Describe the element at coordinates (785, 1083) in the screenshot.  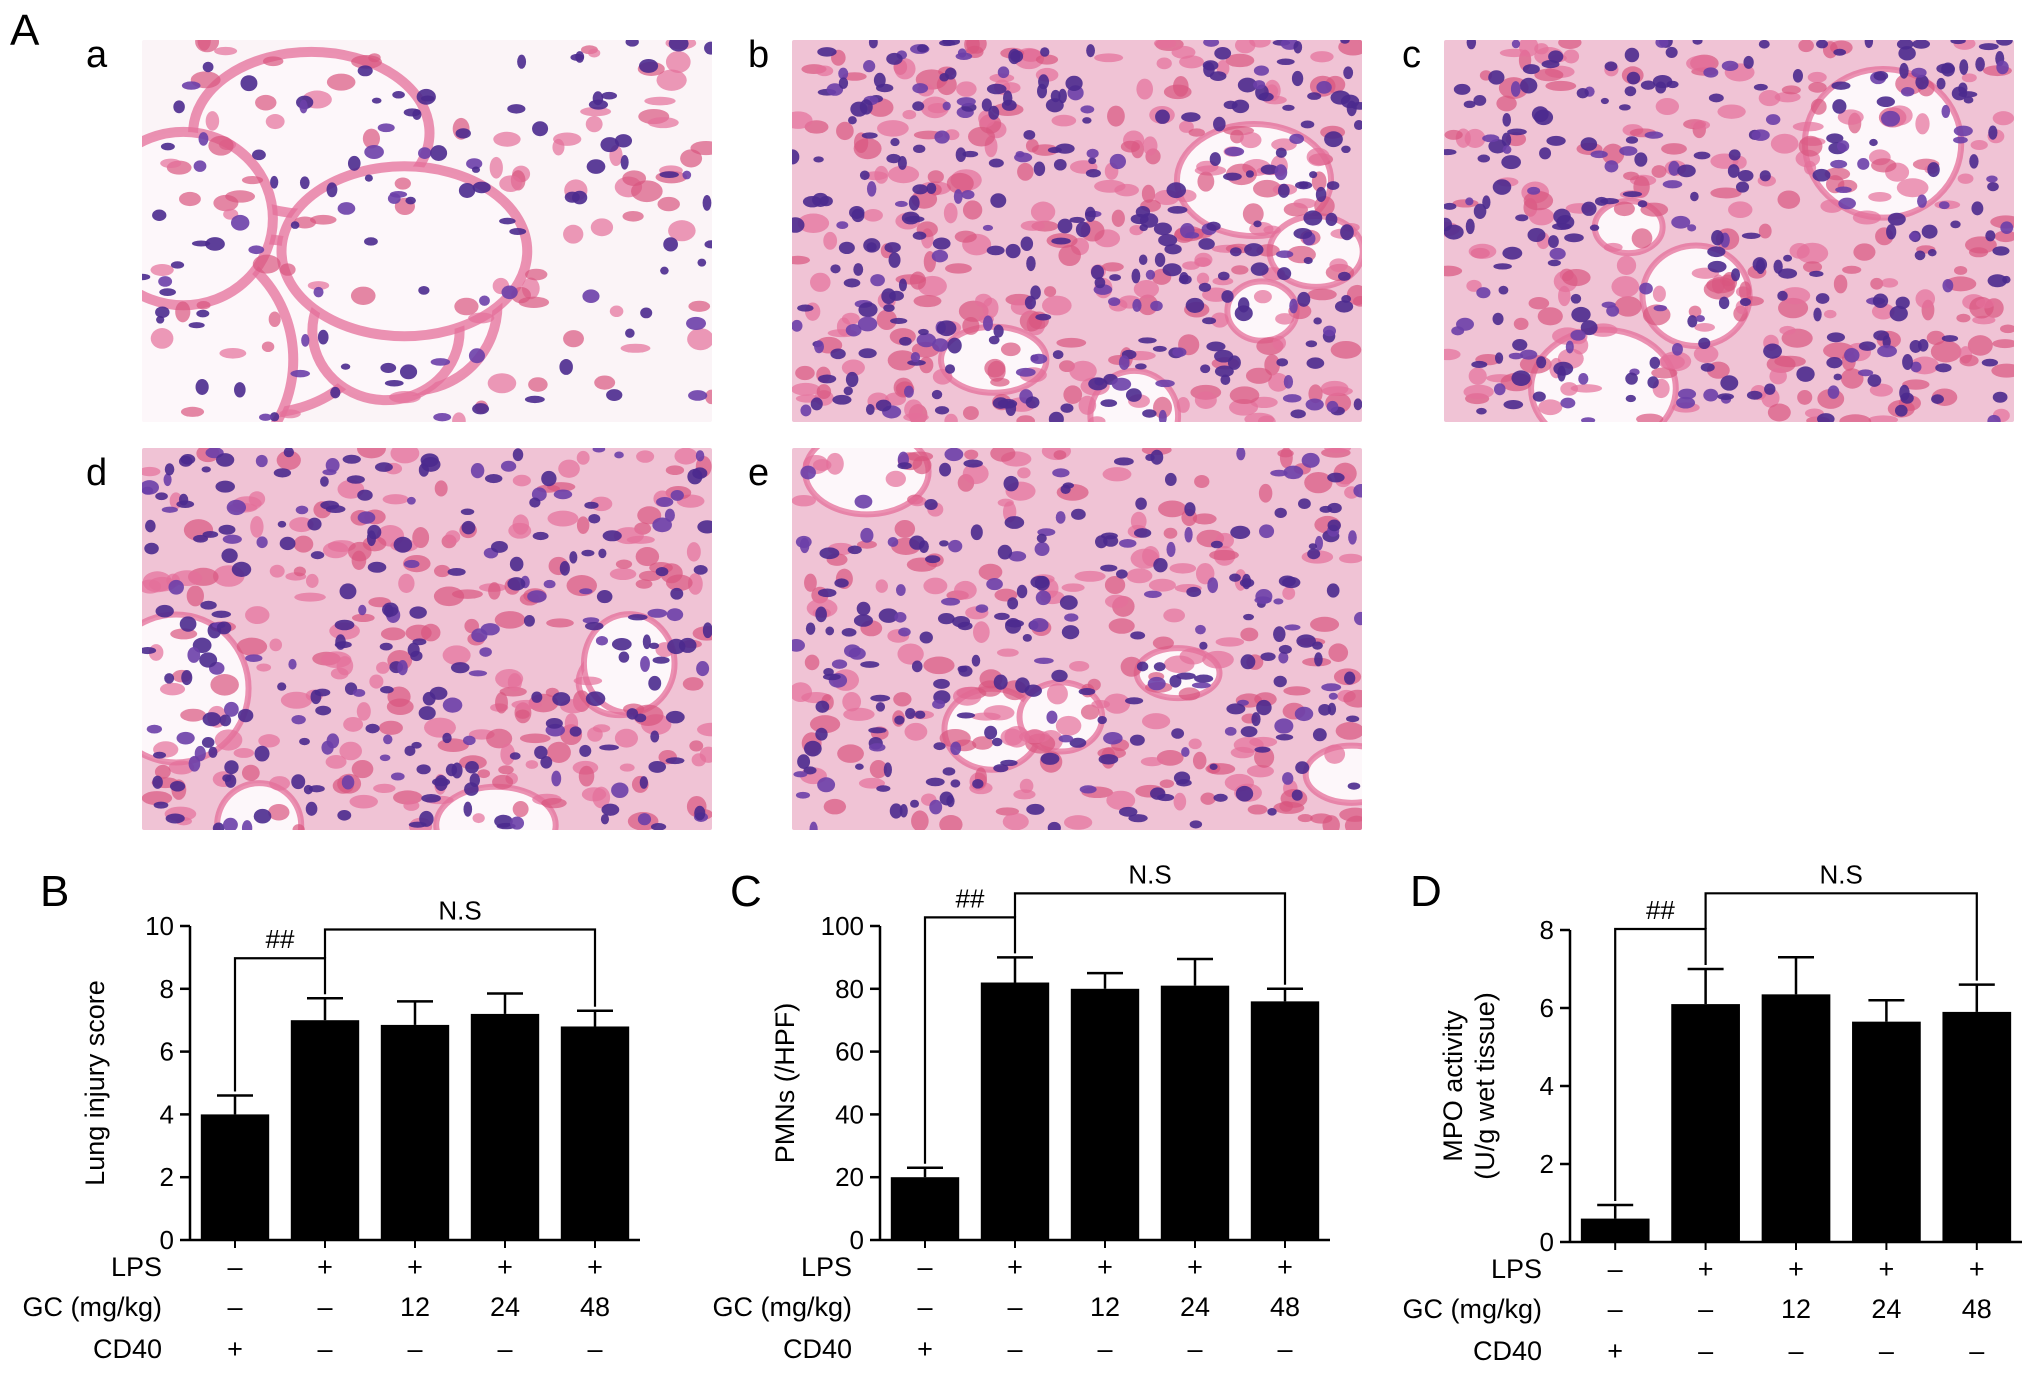
I see `y-axis-label: PMNs (/HPF)` at that location.